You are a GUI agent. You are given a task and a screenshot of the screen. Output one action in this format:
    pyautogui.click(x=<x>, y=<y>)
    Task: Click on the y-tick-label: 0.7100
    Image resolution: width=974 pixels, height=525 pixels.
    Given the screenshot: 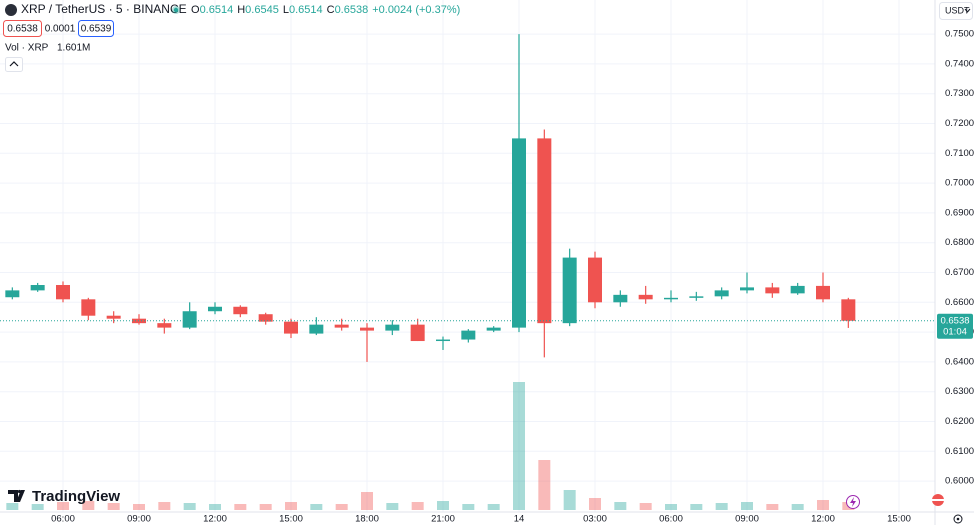 What is the action you would take?
    pyautogui.click(x=959, y=153)
    